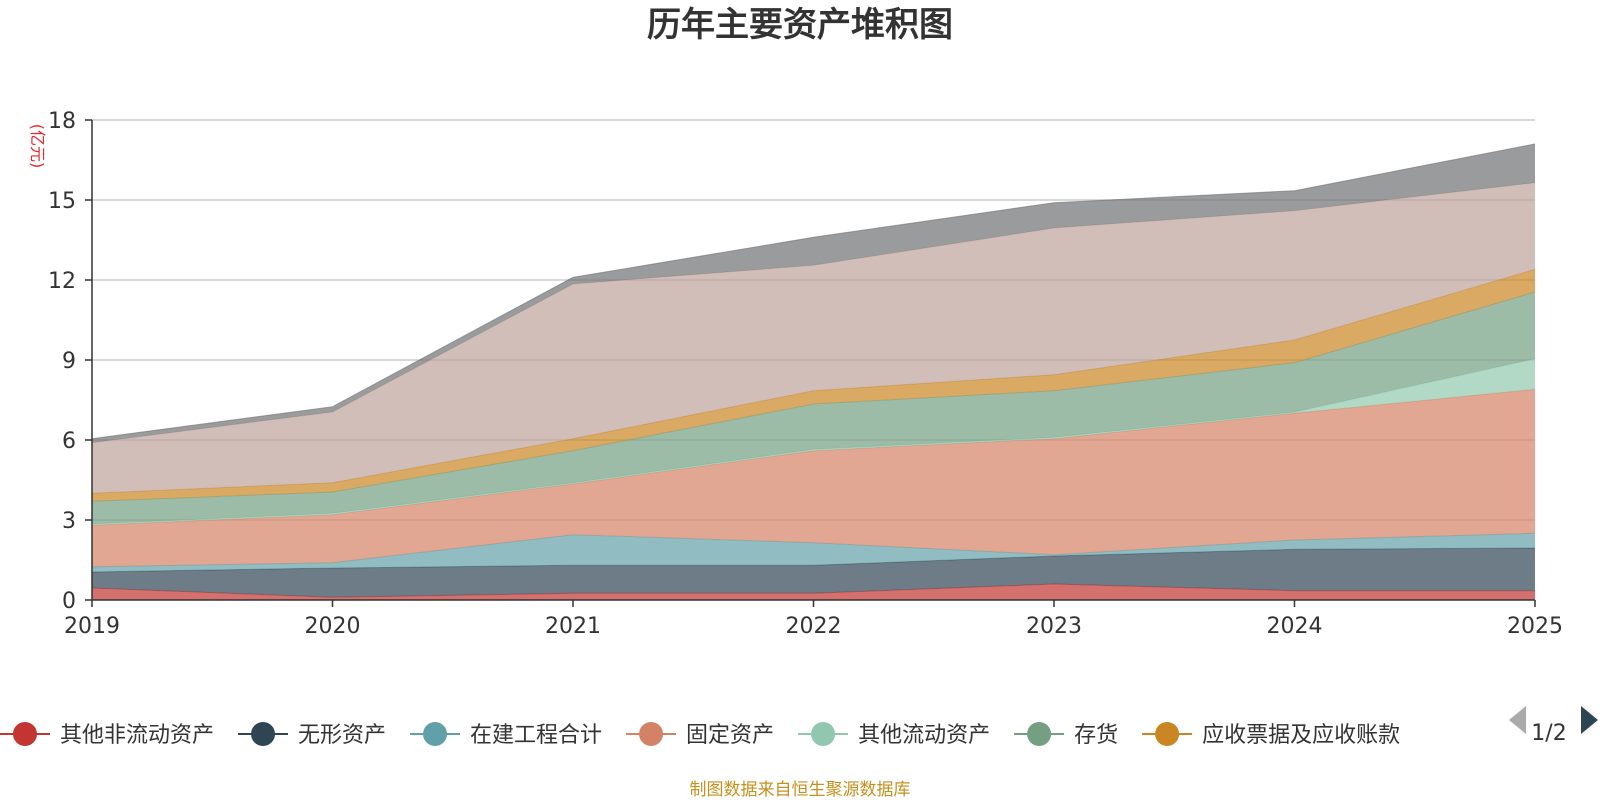  Describe the element at coordinates (69, 601) in the screenshot. I see `y-tick-label: 0` at that location.